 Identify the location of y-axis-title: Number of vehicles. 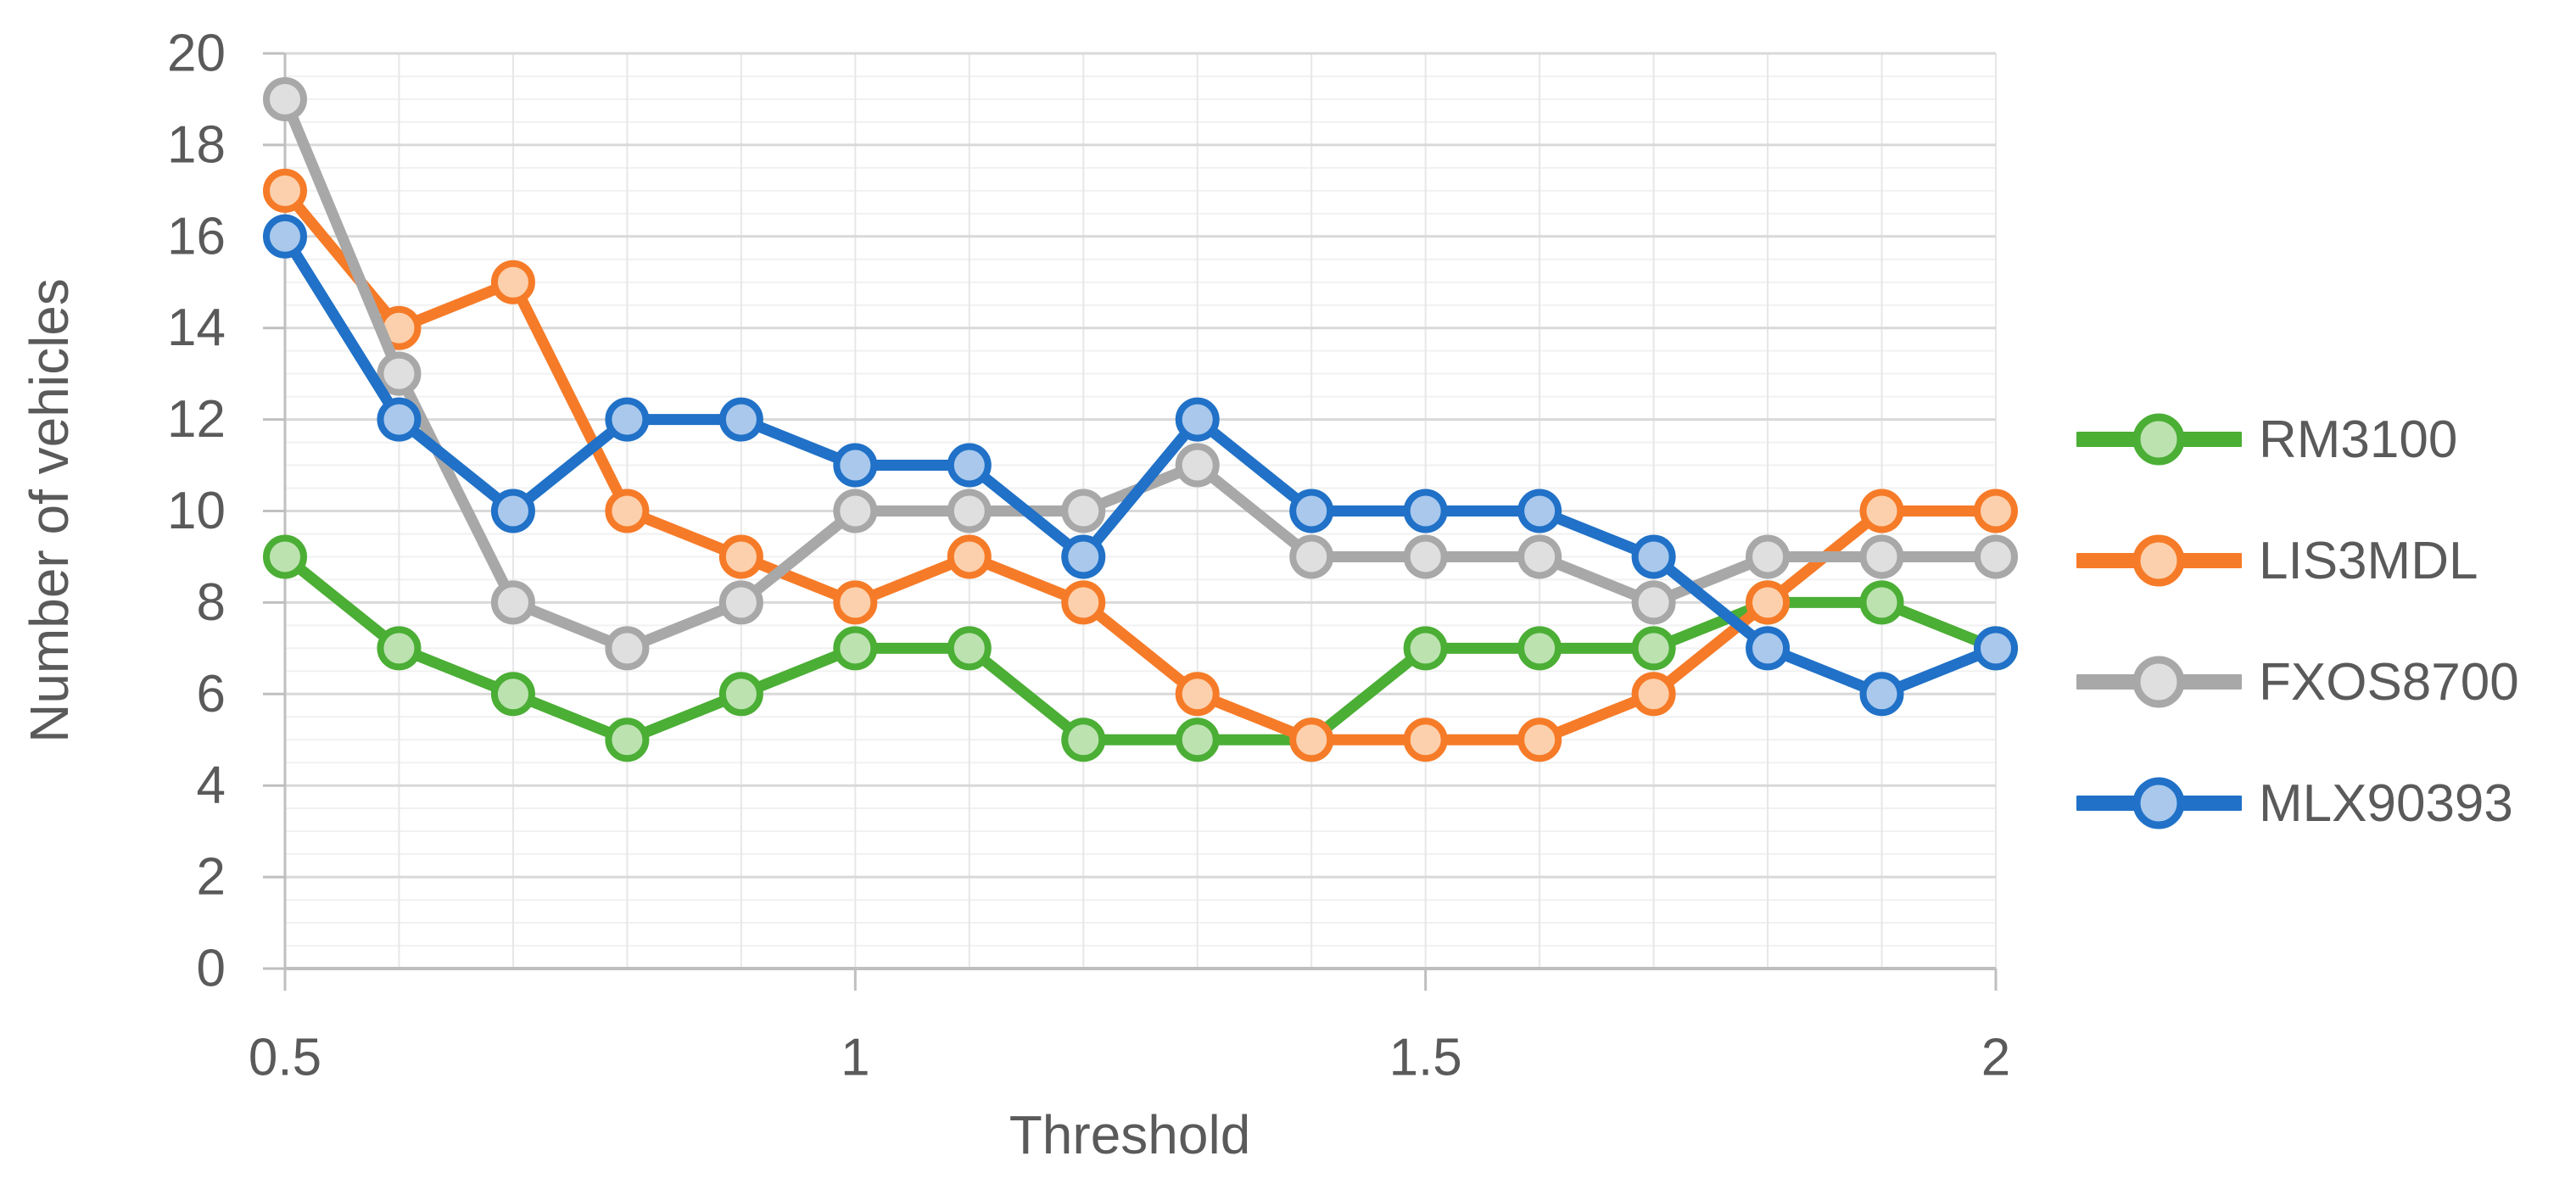
(49, 510).